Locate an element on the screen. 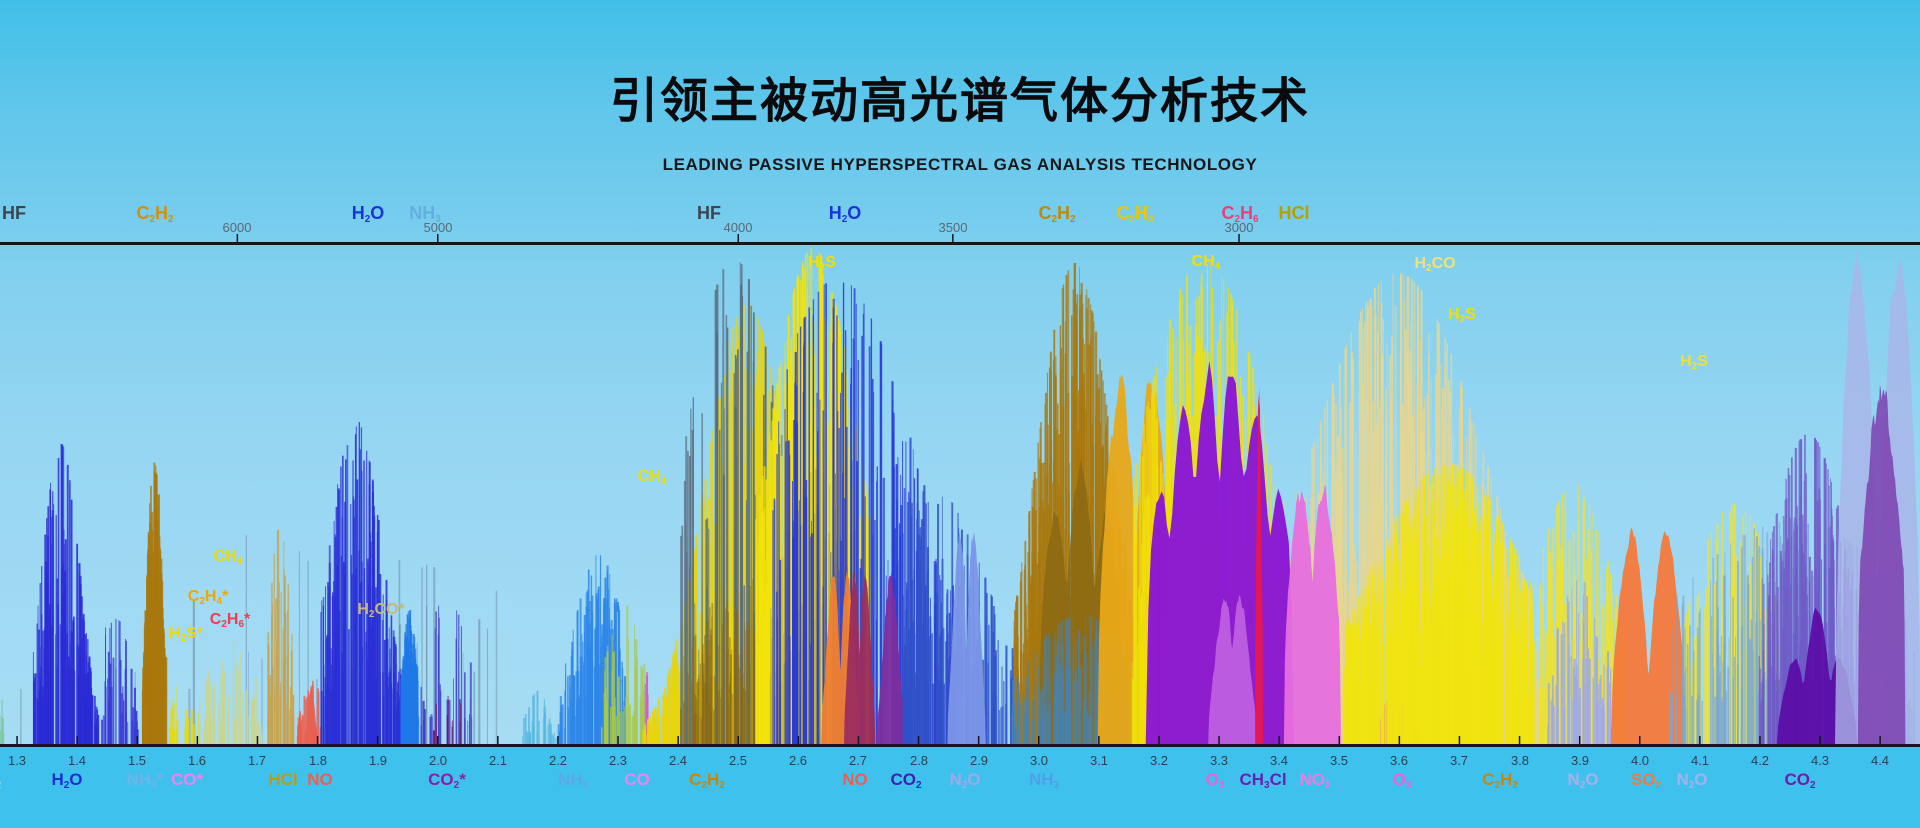 The width and height of the screenshot is (1920, 828). band-purple-right-peak is located at coordinates (1881, 564).